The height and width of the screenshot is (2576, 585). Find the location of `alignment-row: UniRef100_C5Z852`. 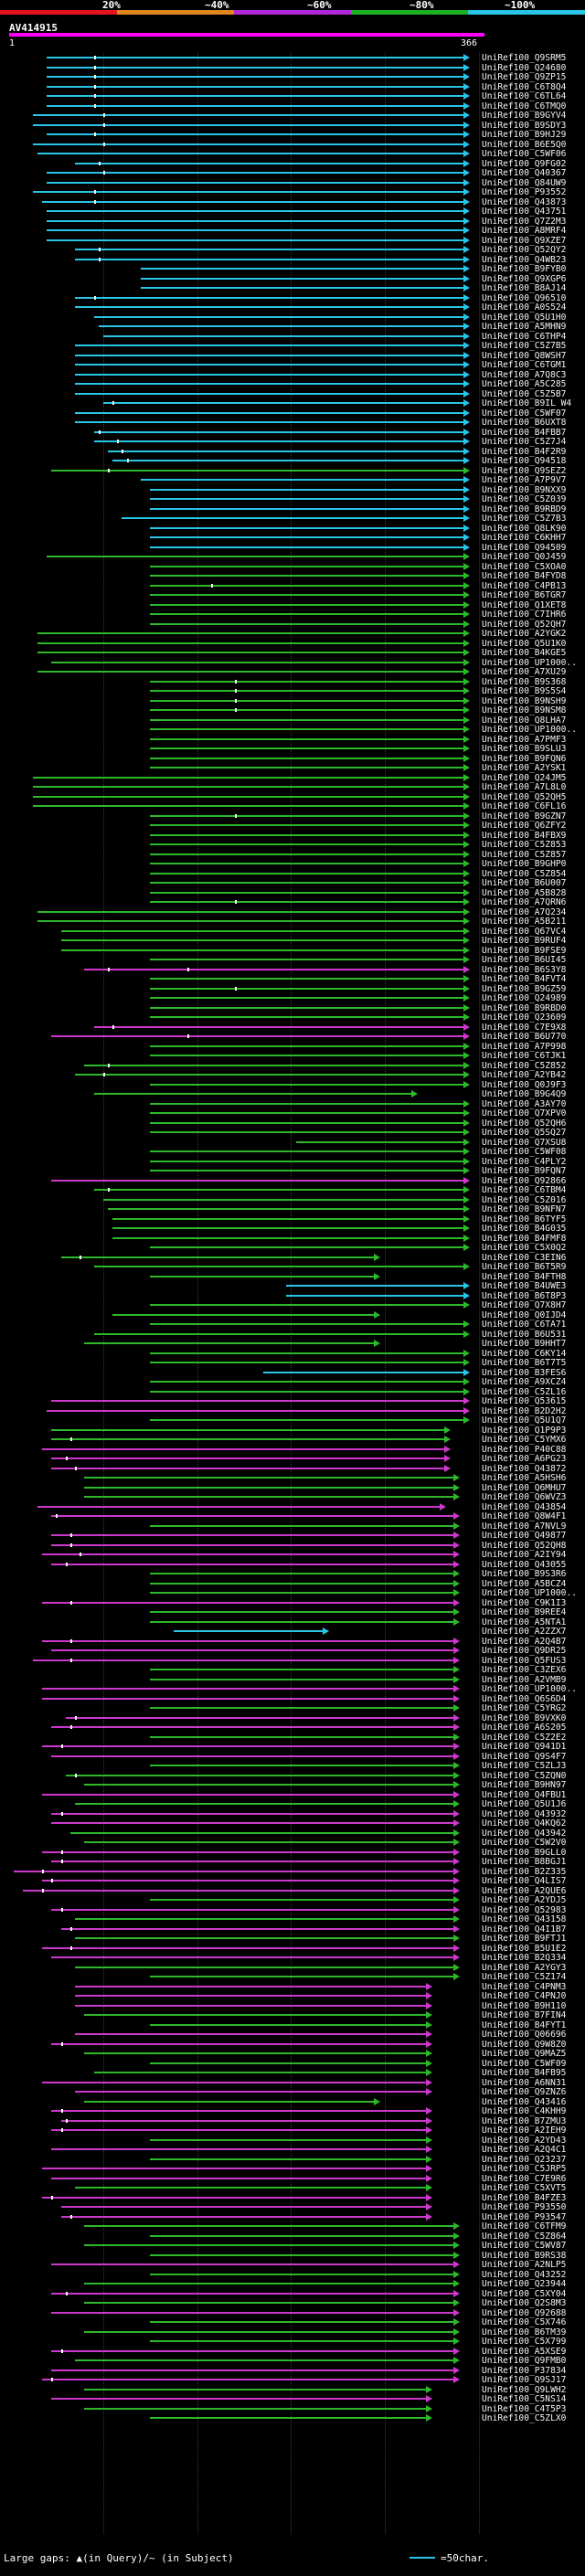

alignment-row: UniRef100_C5Z852 is located at coordinates (293, 1066).